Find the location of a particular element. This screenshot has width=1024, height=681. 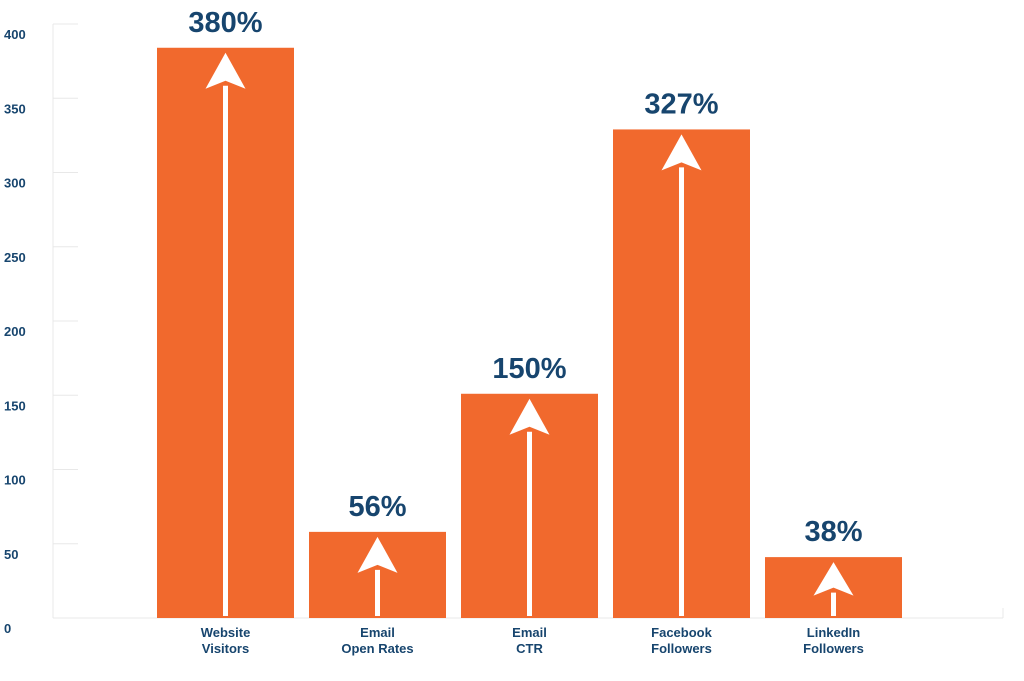

data-label: 38% is located at coordinates (833, 532).